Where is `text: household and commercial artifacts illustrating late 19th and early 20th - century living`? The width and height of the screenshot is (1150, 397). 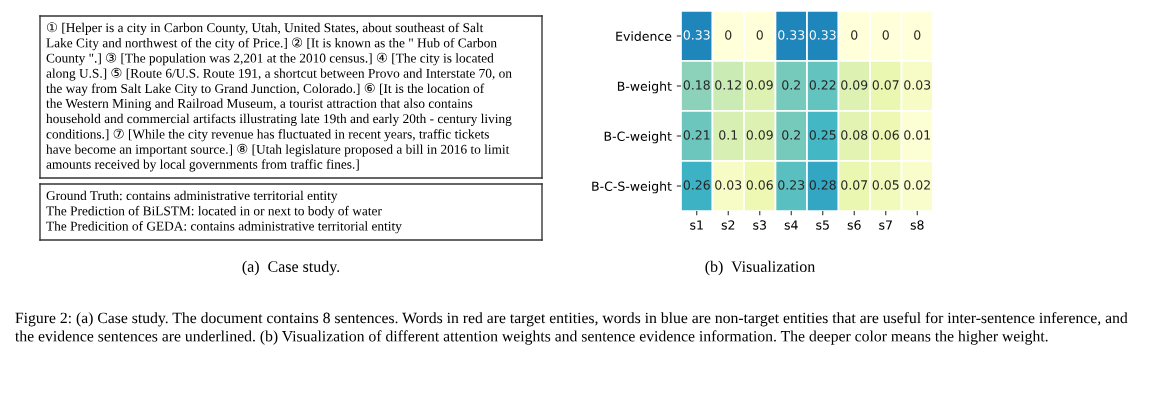
text: household and commercial artifacts illustrating late 19th and early 20th - century living is located at coordinates (279, 119).